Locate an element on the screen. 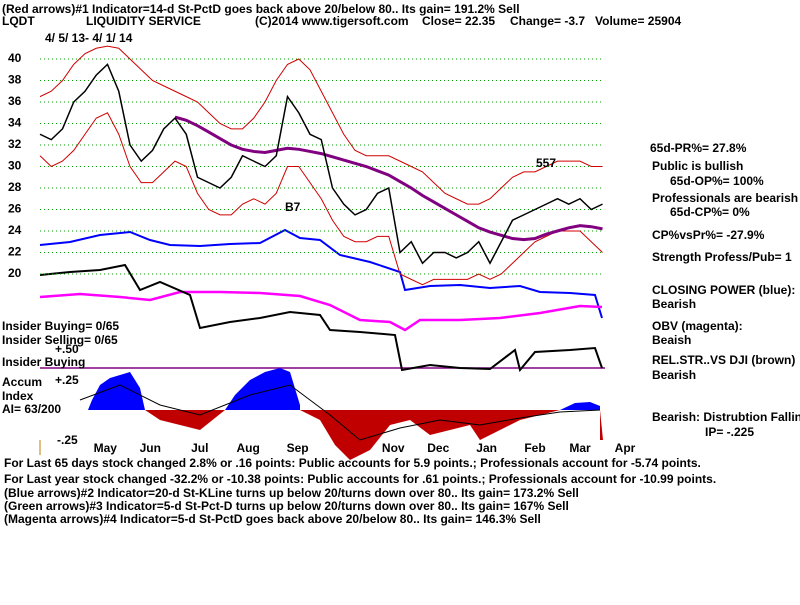  x-tick-label: Jan is located at coordinates (486, 448).